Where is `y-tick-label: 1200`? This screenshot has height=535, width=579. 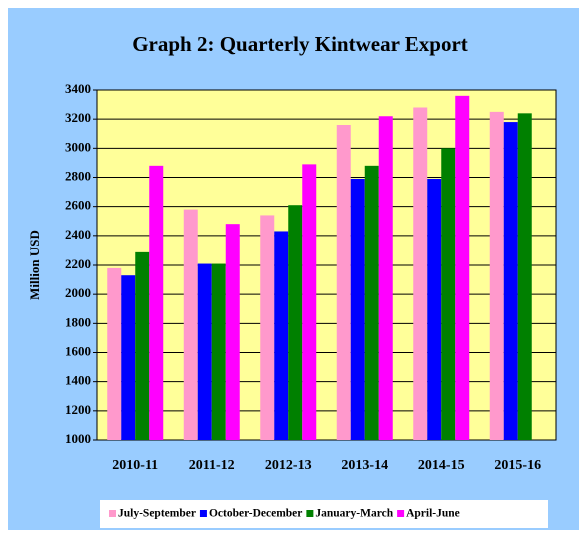
y-tick-label: 1200 is located at coordinates (78, 409).